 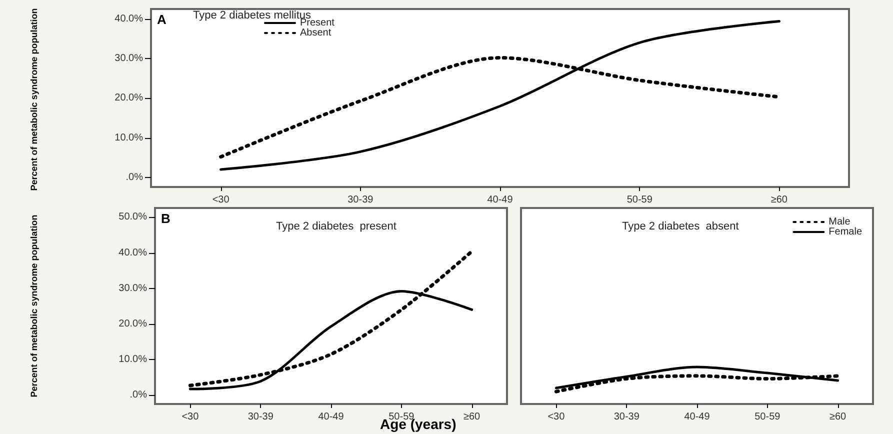 What do you see at coordinates (839, 222) in the screenshot?
I see `legend-label: Male` at bounding box center [839, 222].